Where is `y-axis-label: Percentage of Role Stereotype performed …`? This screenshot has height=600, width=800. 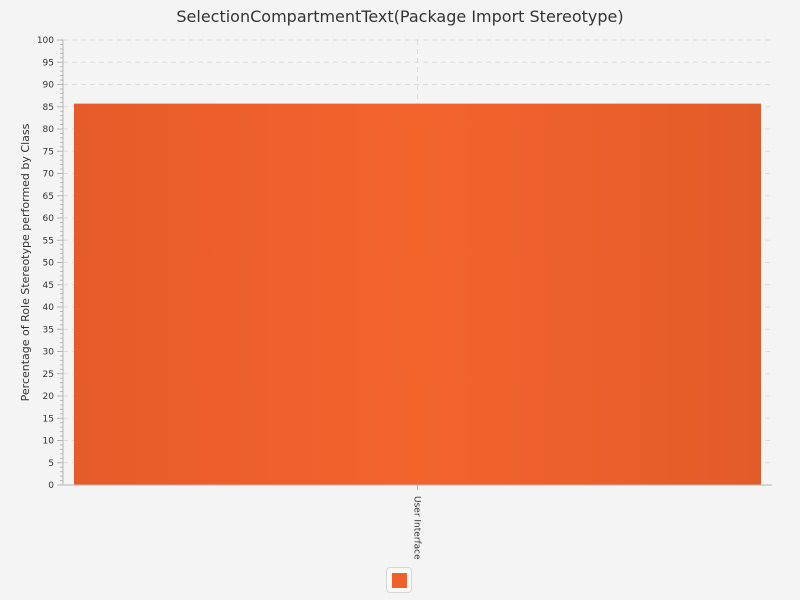 y-axis-label: Percentage of Role Stereotype performed … is located at coordinates (25, 262).